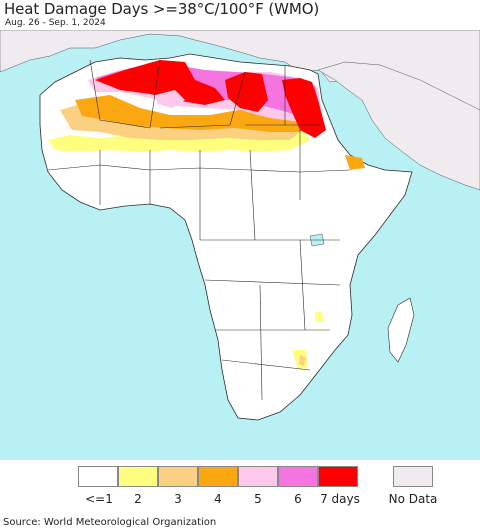  I want to click on legend-label-4: 4, so click(218, 499).